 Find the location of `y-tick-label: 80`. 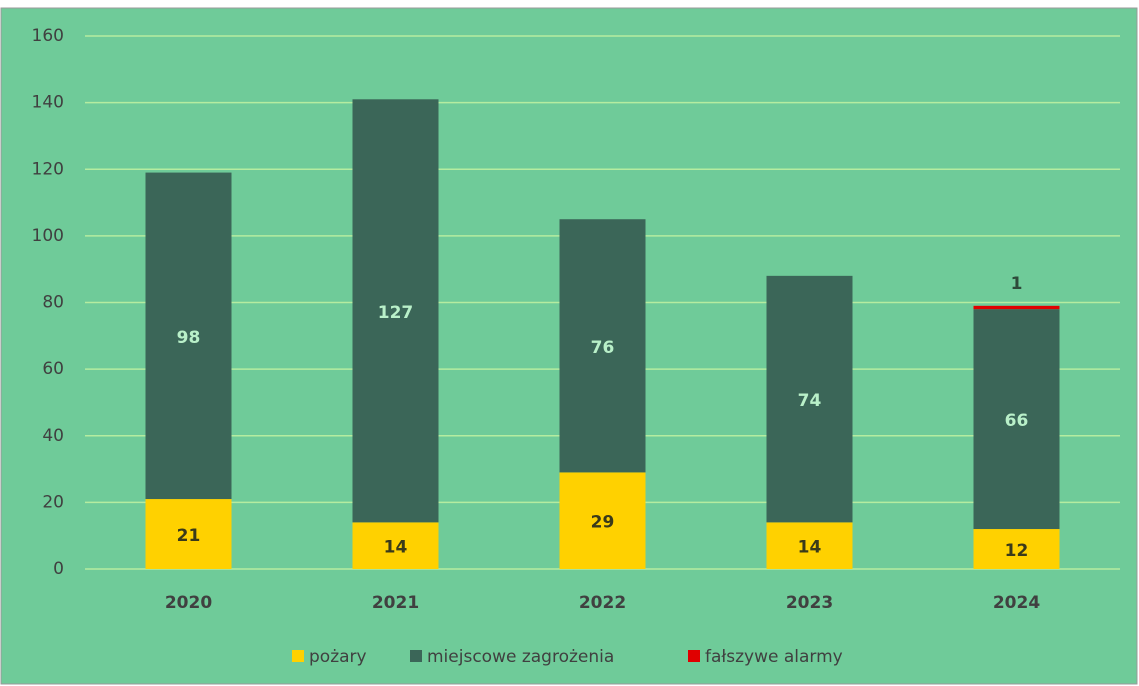

y-tick-label: 80 is located at coordinates (53, 303).